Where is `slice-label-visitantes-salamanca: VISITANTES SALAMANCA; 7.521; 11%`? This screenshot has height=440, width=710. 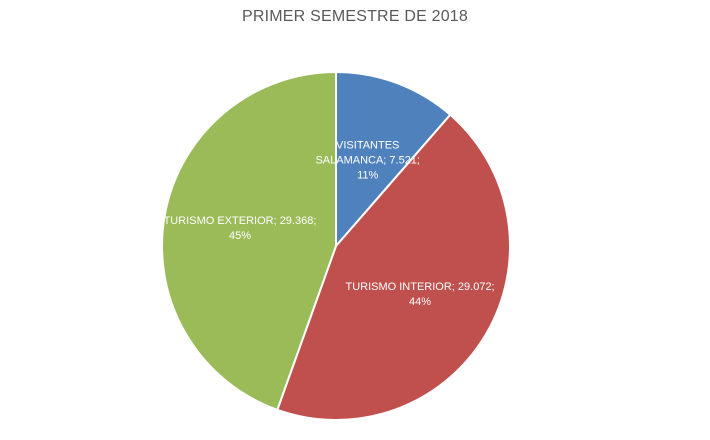
slice-label-visitantes-salamanca: VISITANTES SALAMANCA; 7.521; 11% is located at coordinates (367, 161).